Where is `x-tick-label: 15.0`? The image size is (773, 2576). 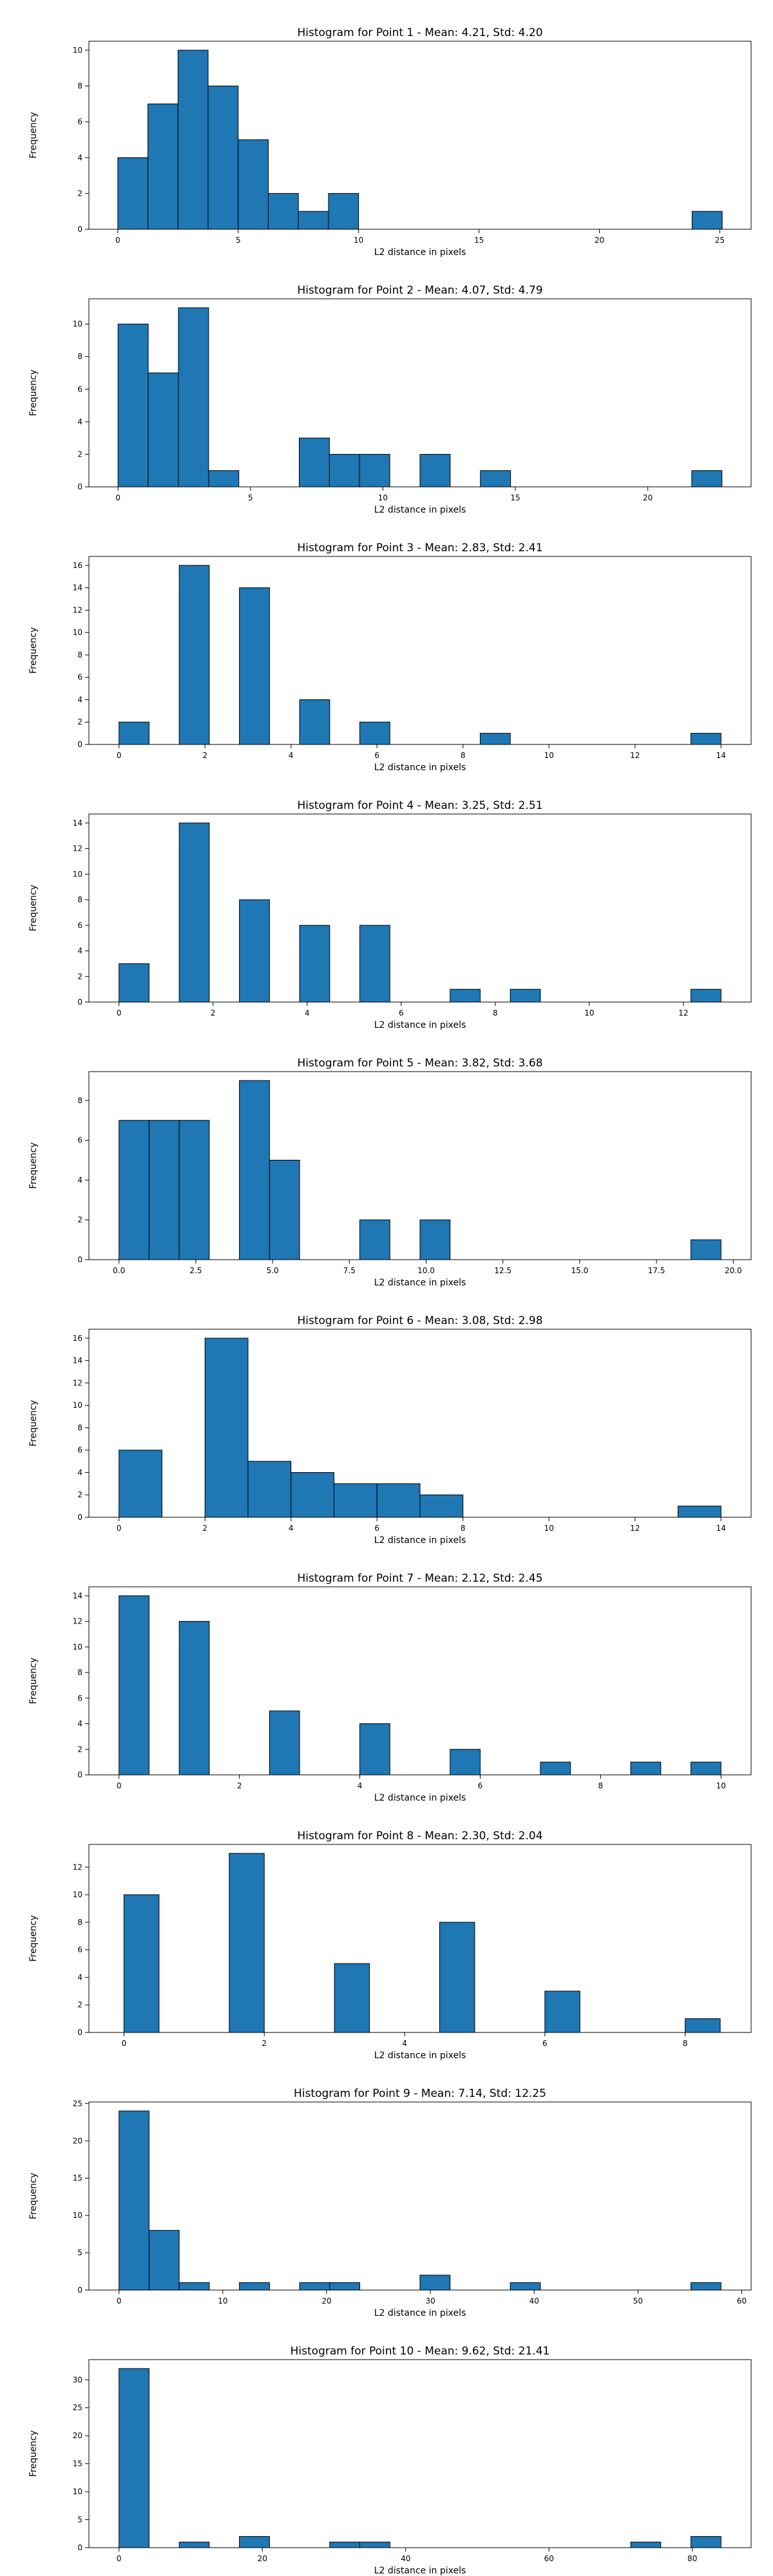 x-tick-label: 15.0 is located at coordinates (580, 1270).